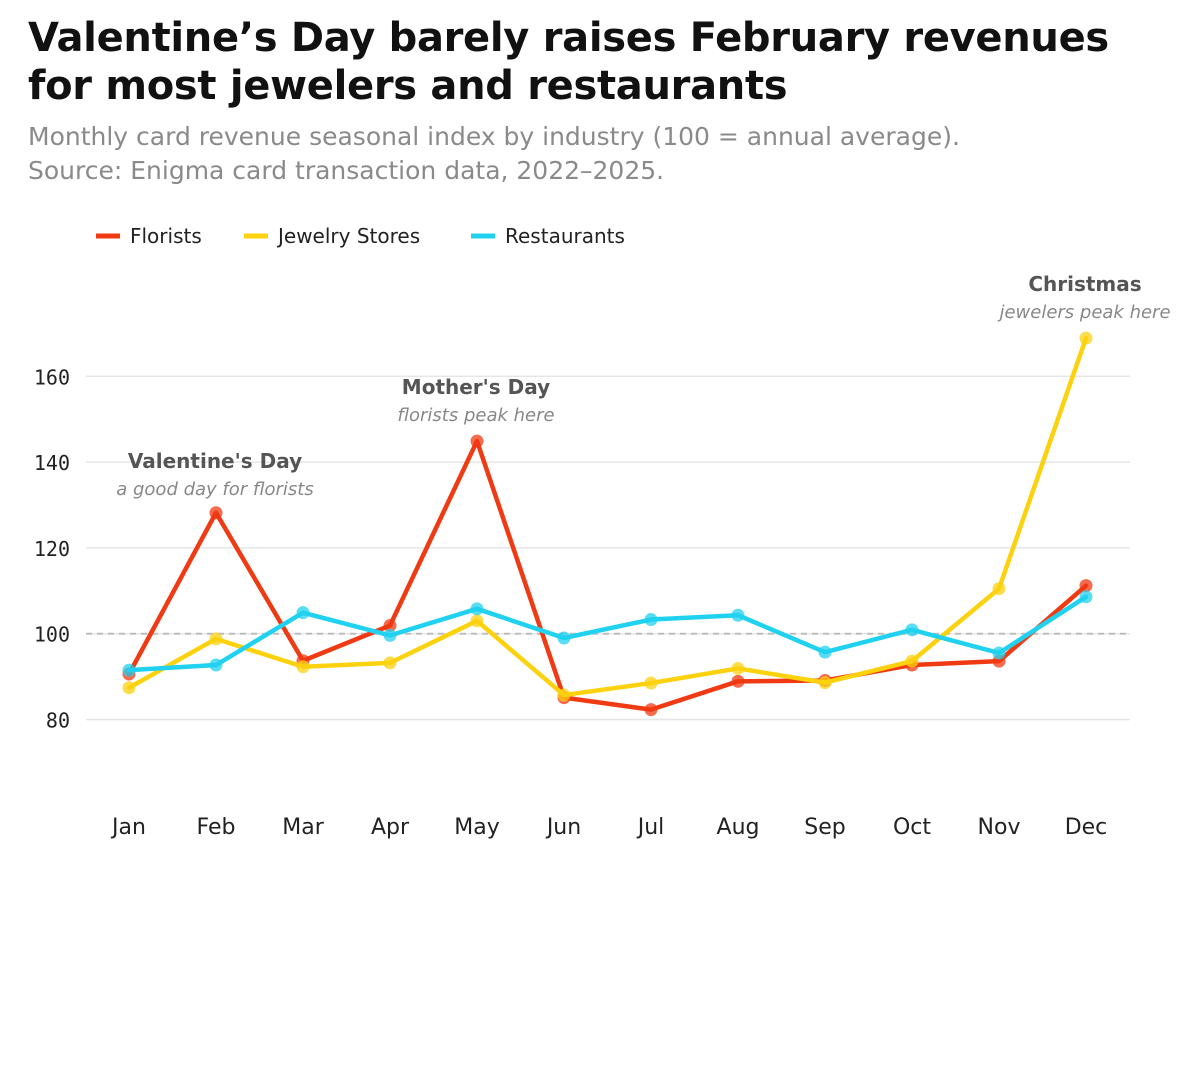 The width and height of the screenshot is (1200, 1065). What do you see at coordinates (215, 474) in the screenshot?
I see `annotation-valentine-s-day: Valentine's Day a good day for florists` at bounding box center [215, 474].